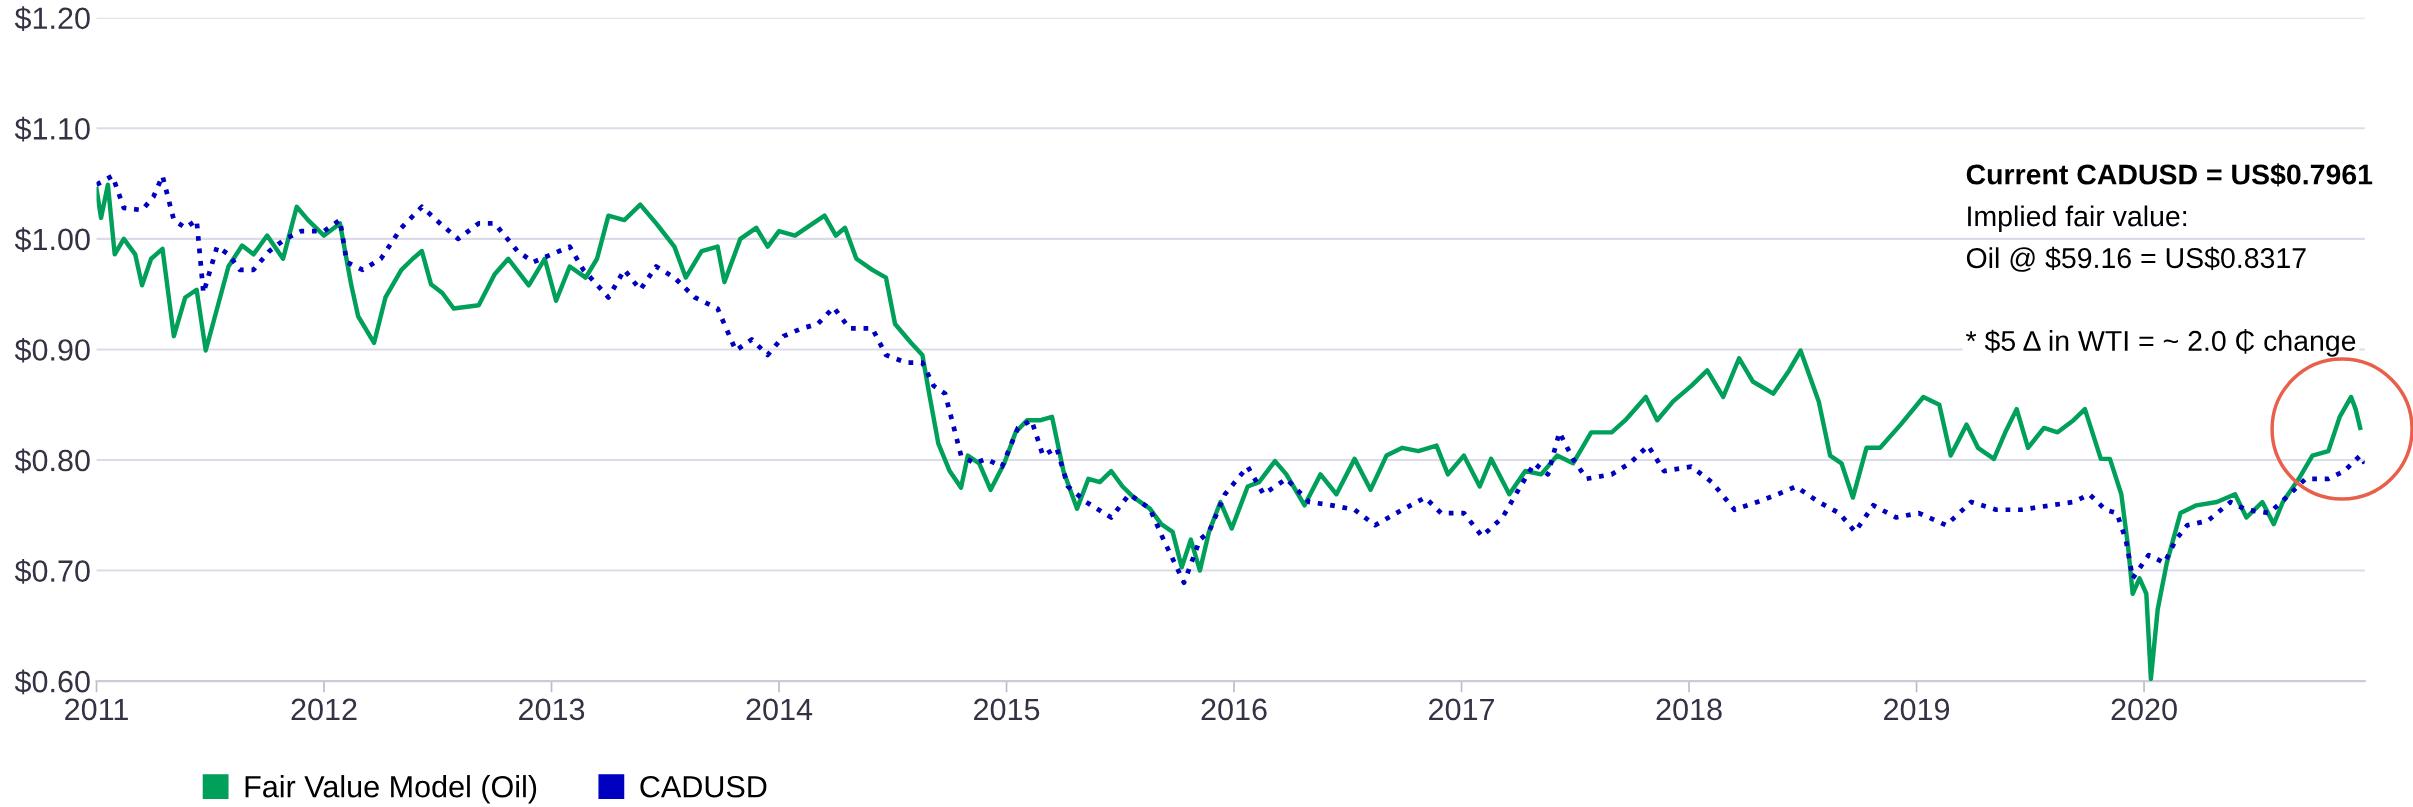  Describe the element at coordinates (1234, 709) in the screenshot. I see `x-tick-label: 2016` at that location.